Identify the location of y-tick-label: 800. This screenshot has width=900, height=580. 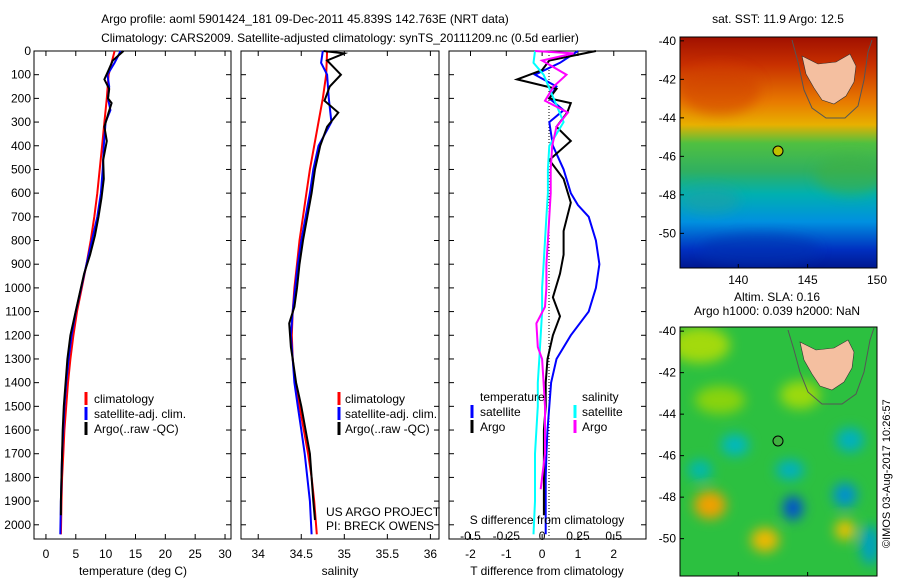
(21, 241).